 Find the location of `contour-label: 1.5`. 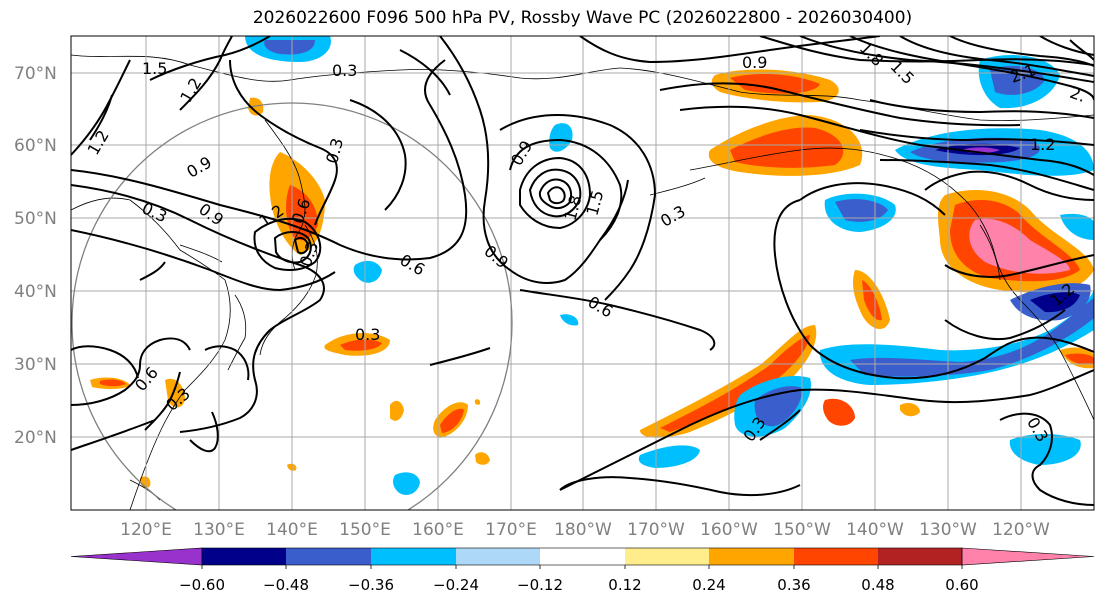

contour-label: 1.5 is located at coordinates (154, 68).